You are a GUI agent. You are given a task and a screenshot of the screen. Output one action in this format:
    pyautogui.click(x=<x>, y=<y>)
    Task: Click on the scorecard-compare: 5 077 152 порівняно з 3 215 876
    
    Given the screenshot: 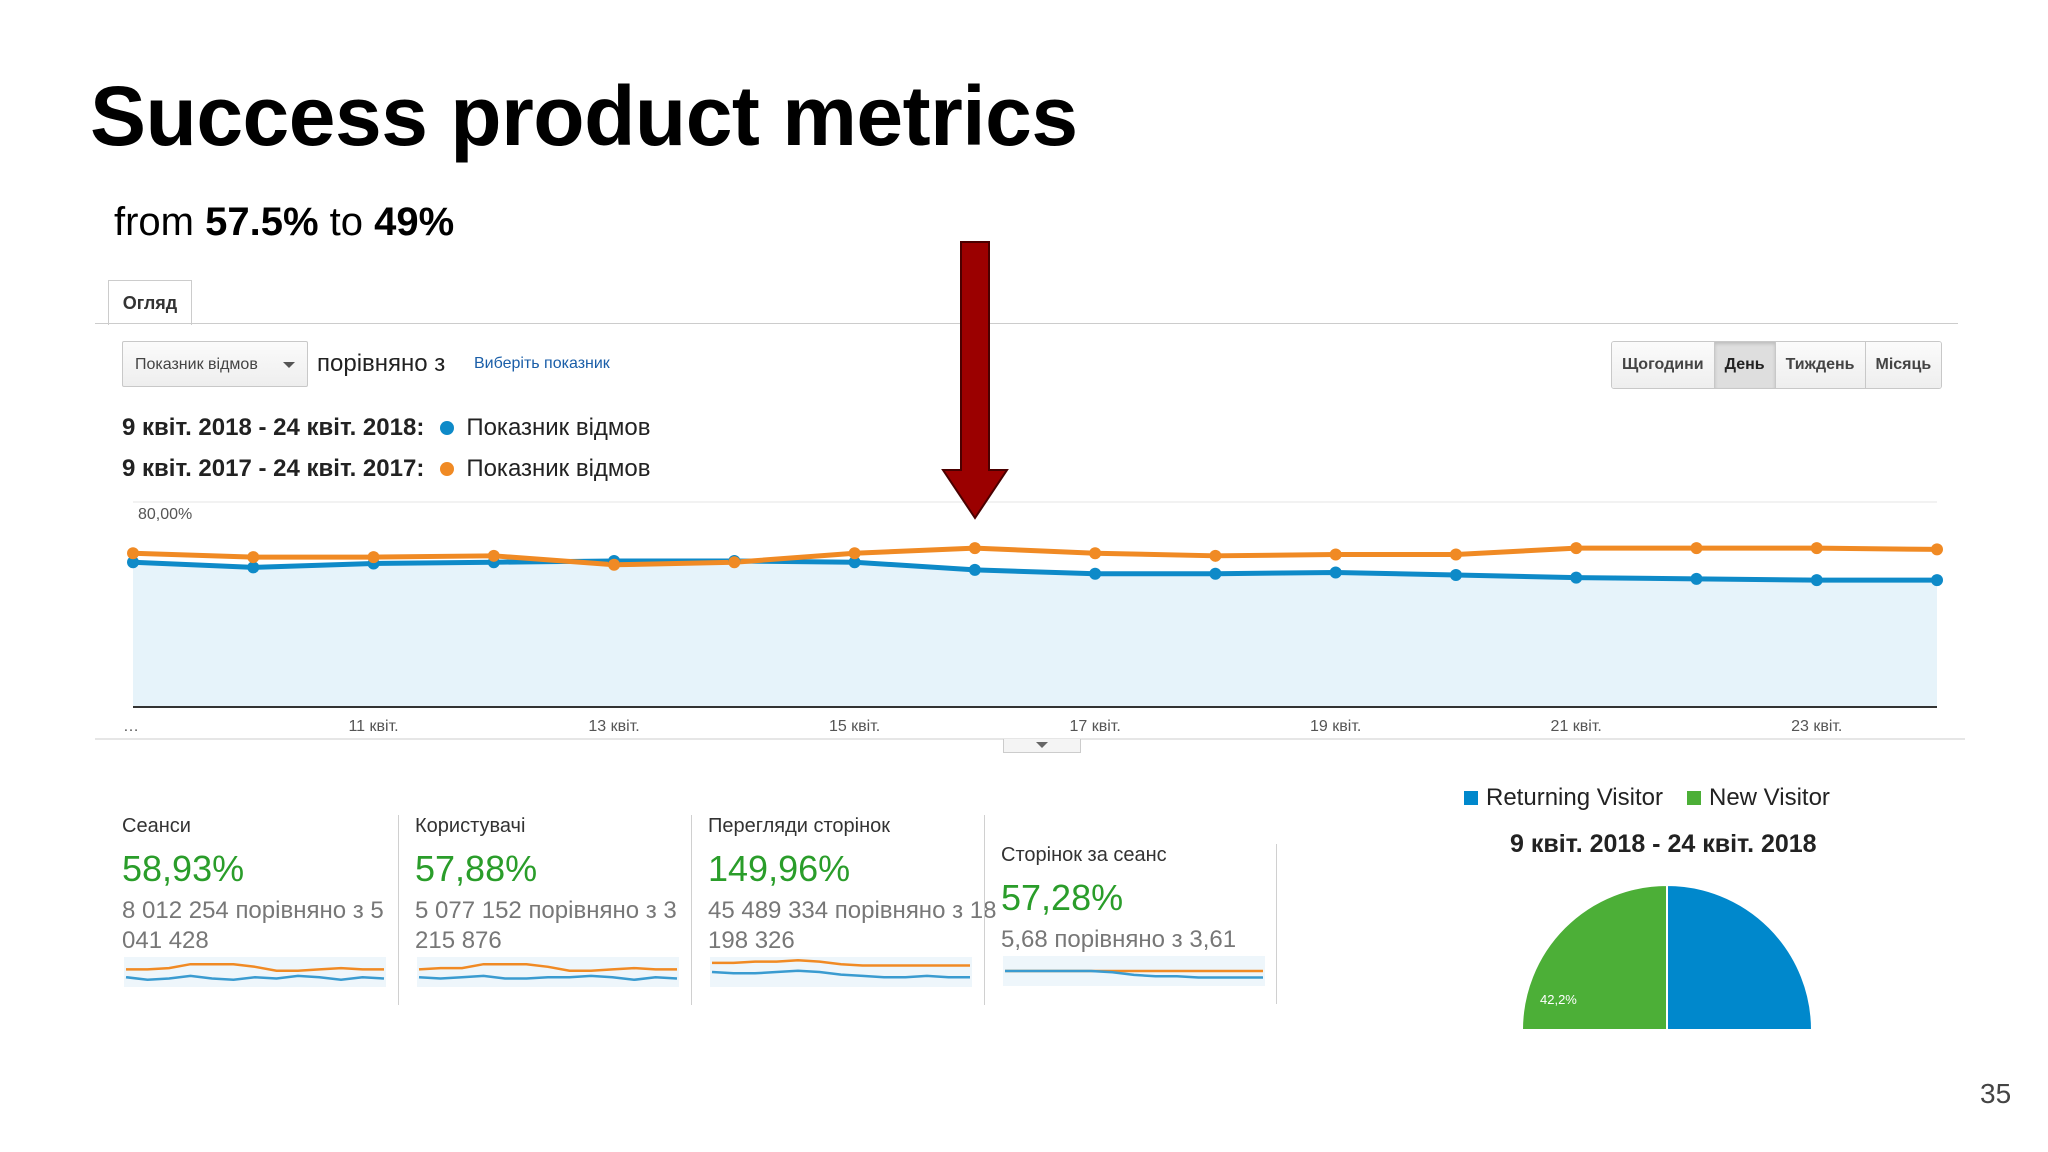 What is the action you would take?
    pyautogui.click(x=546, y=925)
    